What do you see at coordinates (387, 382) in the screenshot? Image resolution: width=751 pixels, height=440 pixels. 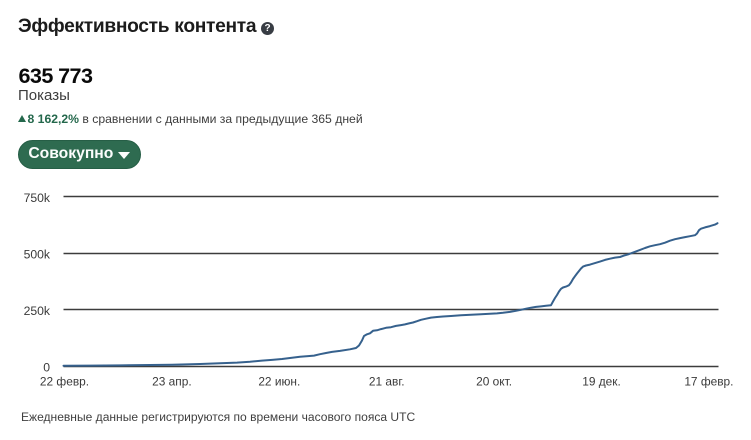 I see `svg-text: 21 авг.` at bounding box center [387, 382].